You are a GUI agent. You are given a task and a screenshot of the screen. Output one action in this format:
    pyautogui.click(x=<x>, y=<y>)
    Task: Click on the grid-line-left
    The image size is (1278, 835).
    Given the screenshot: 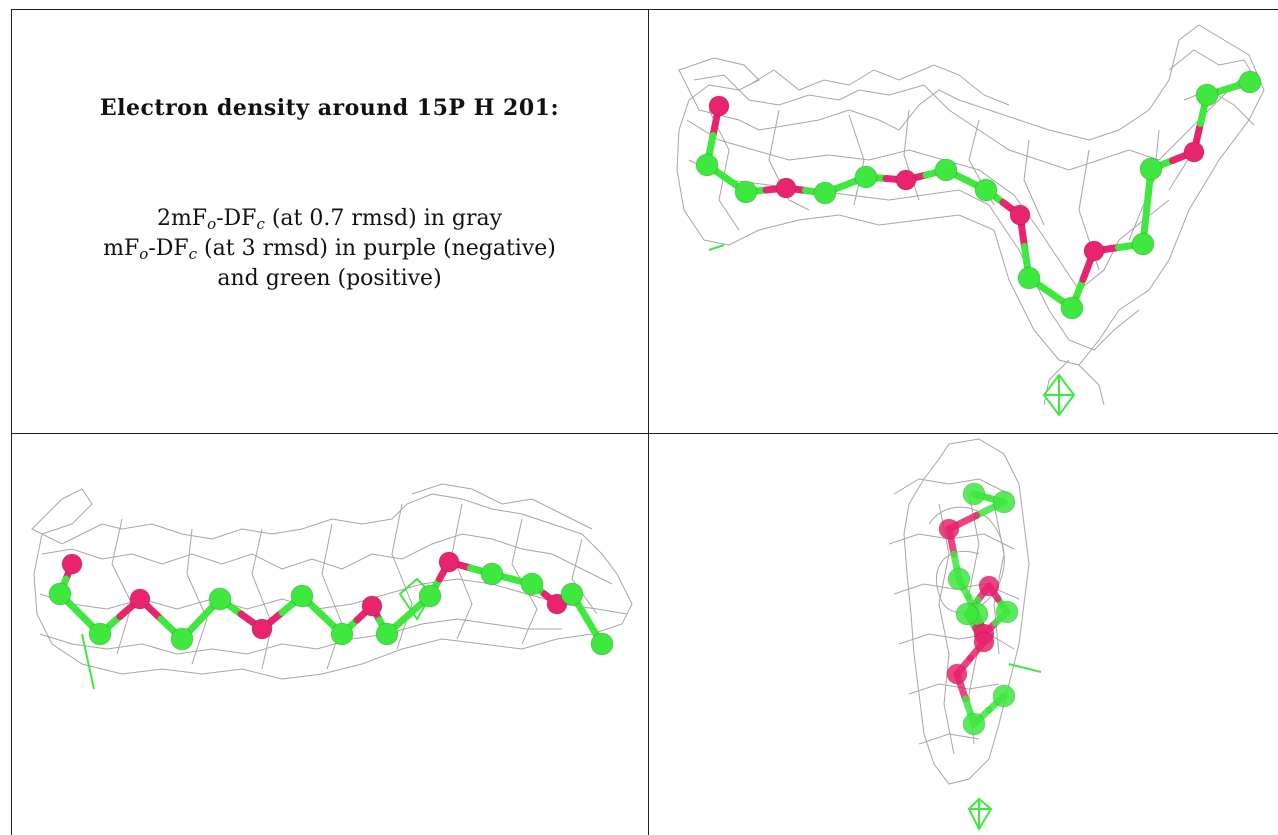 What is the action you would take?
    pyautogui.click(x=11, y=422)
    